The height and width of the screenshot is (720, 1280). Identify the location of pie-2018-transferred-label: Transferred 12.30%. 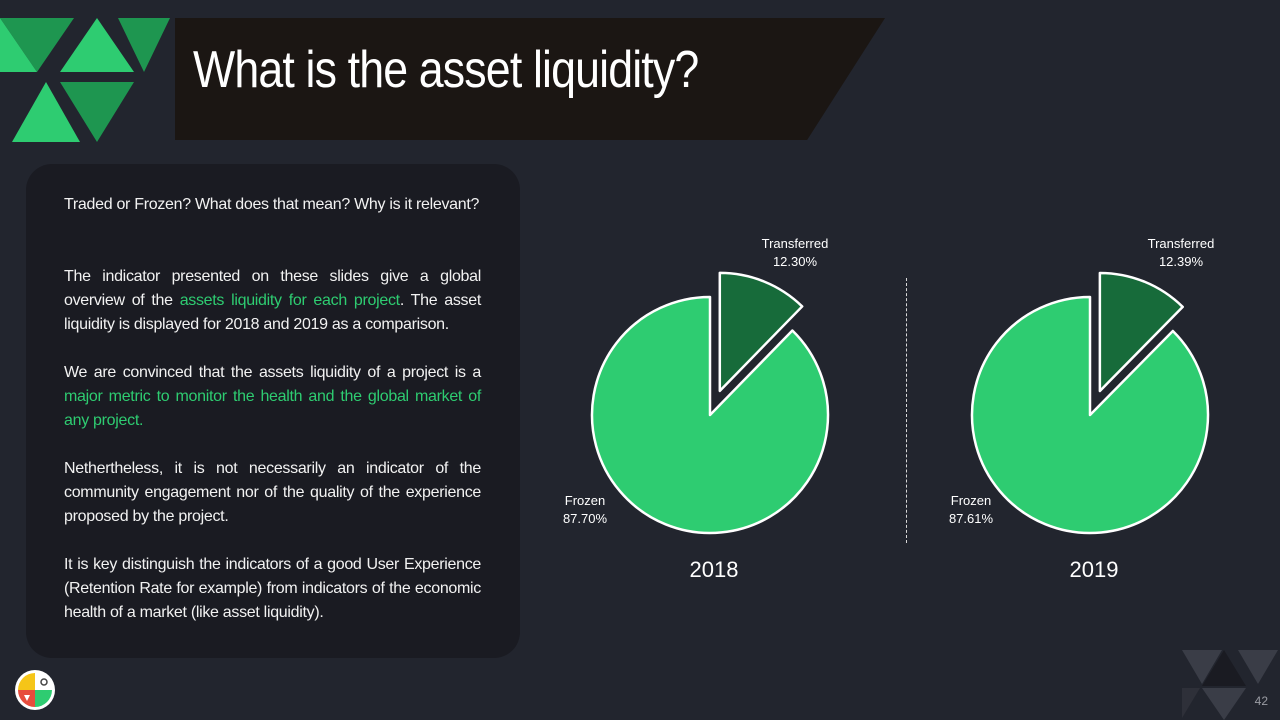
(795, 253).